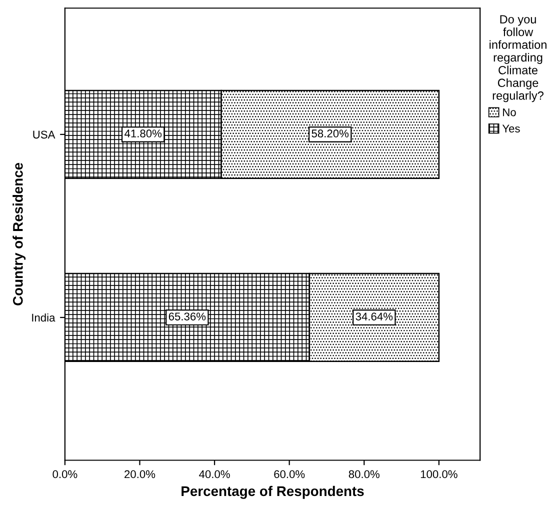 The height and width of the screenshot is (508, 555). What do you see at coordinates (143, 134) in the screenshot?
I see `data-label: 41.80%` at bounding box center [143, 134].